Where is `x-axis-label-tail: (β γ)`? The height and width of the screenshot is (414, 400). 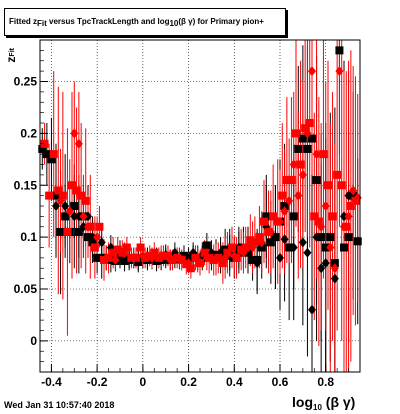
x-axis-label-tail: (β γ) is located at coordinates (340, 402).